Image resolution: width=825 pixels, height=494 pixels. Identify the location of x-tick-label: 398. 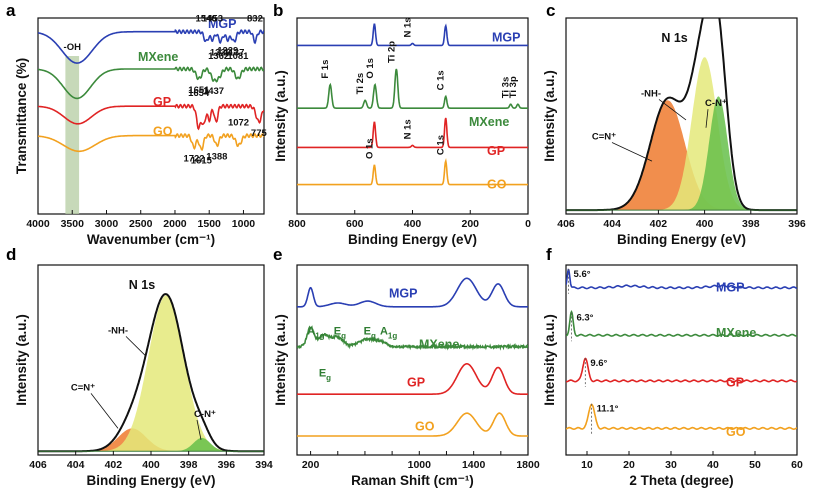
(189, 465).